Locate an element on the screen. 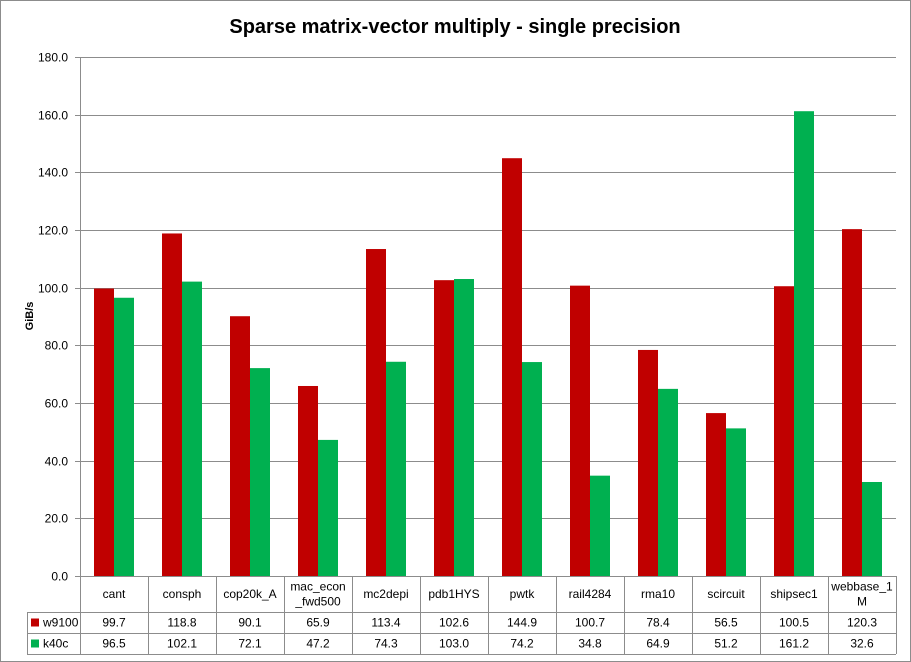 The height and width of the screenshot is (662, 911). data-label-k40c: 96.5 is located at coordinates (114, 644).